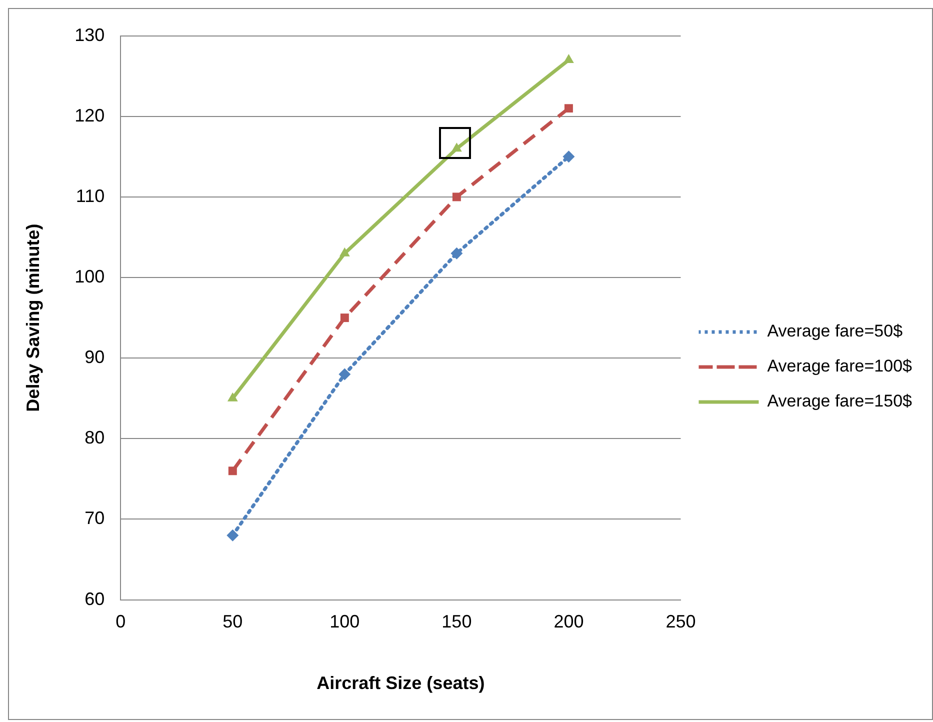 The image size is (933, 722). What do you see at coordinates (457, 622) in the screenshot?
I see `x-tick-label: 150` at bounding box center [457, 622].